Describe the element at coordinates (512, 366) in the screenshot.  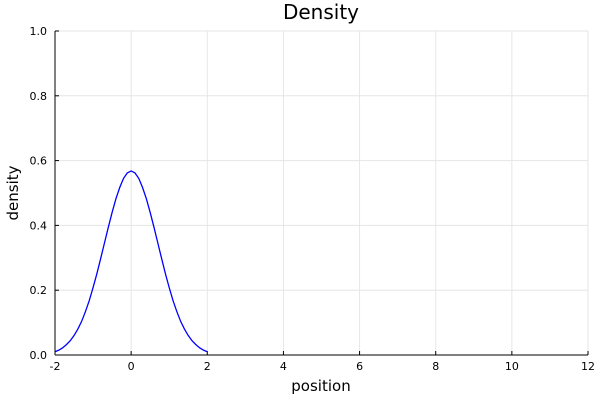
I see `x-tick-label: 10` at that location.